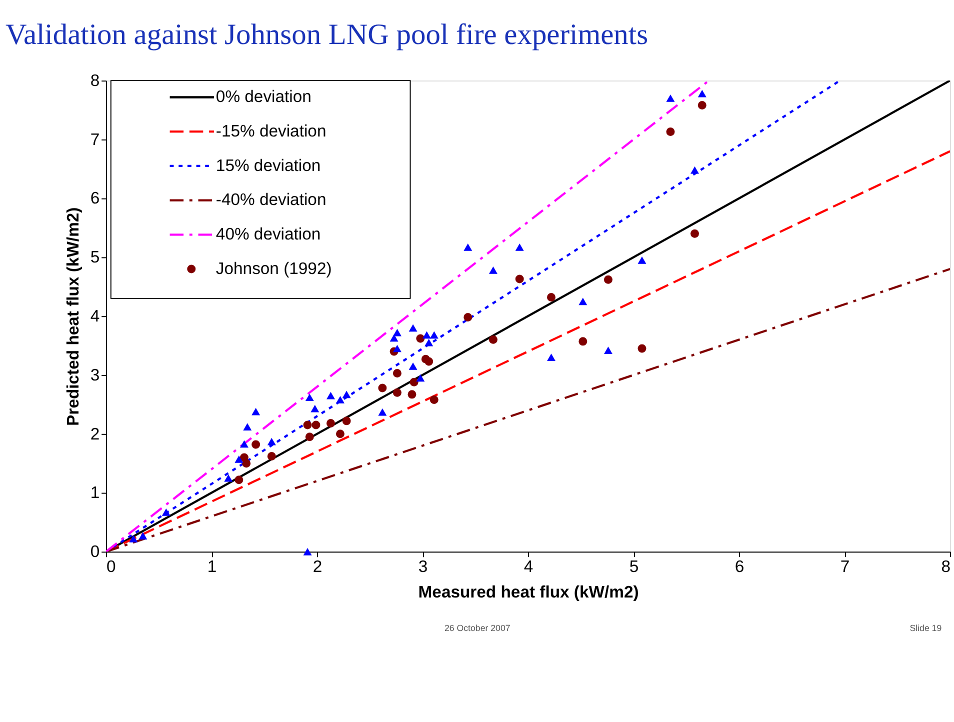  I want to click on y-tick-label: 3, so click(95, 374).